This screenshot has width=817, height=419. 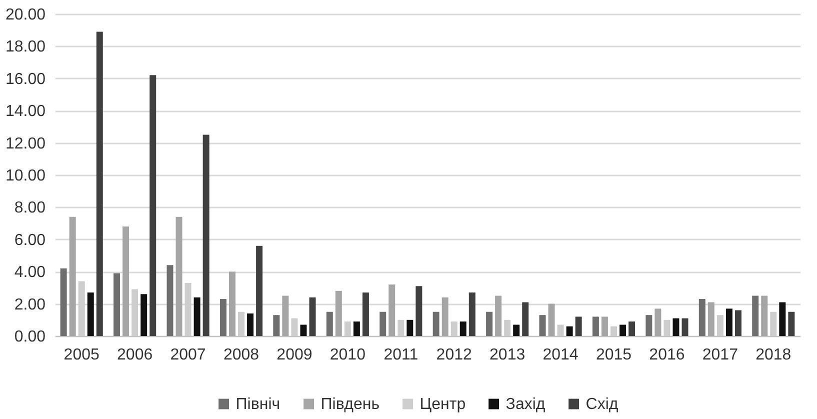 I want to click on y-tick-label: 12.00, so click(x=25, y=143).